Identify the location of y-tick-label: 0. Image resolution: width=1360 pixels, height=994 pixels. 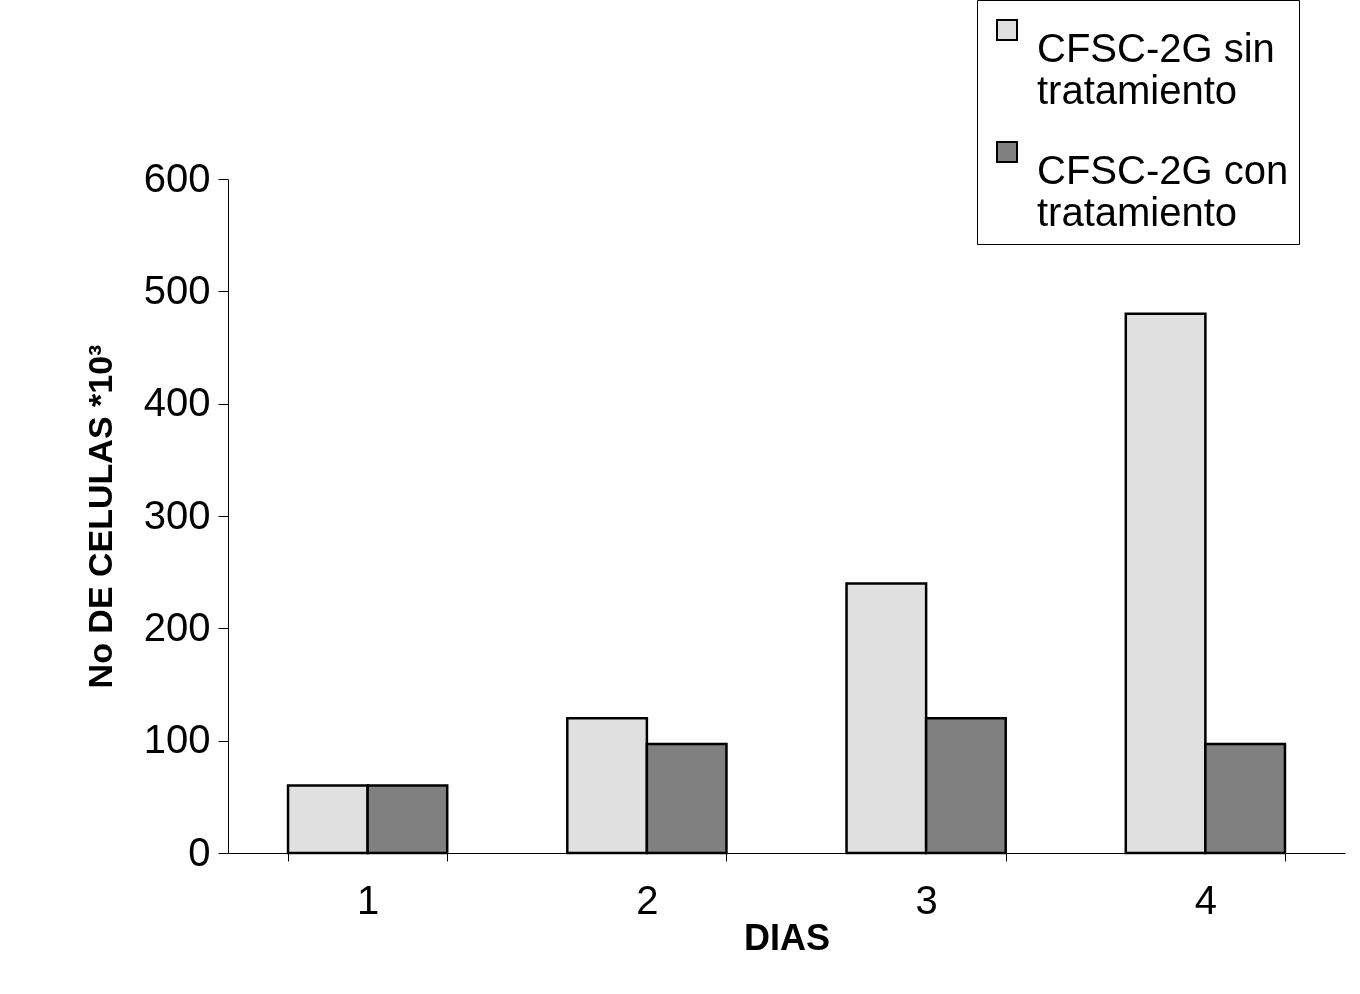
(199, 851).